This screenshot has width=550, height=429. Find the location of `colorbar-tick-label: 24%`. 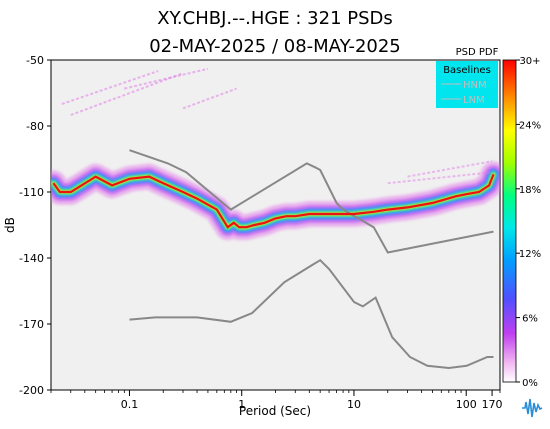

colorbar-tick-label: 24% is located at coordinates (530, 125).